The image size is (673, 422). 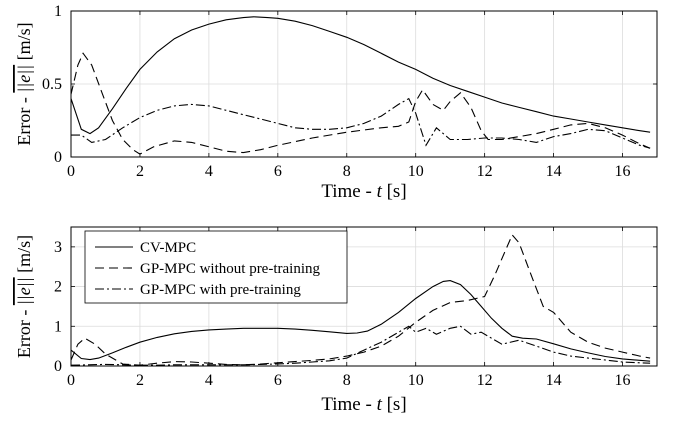 What do you see at coordinates (168, 248) in the screenshot?
I see `legend-label: CV-MPC` at bounding box center [168, 248].